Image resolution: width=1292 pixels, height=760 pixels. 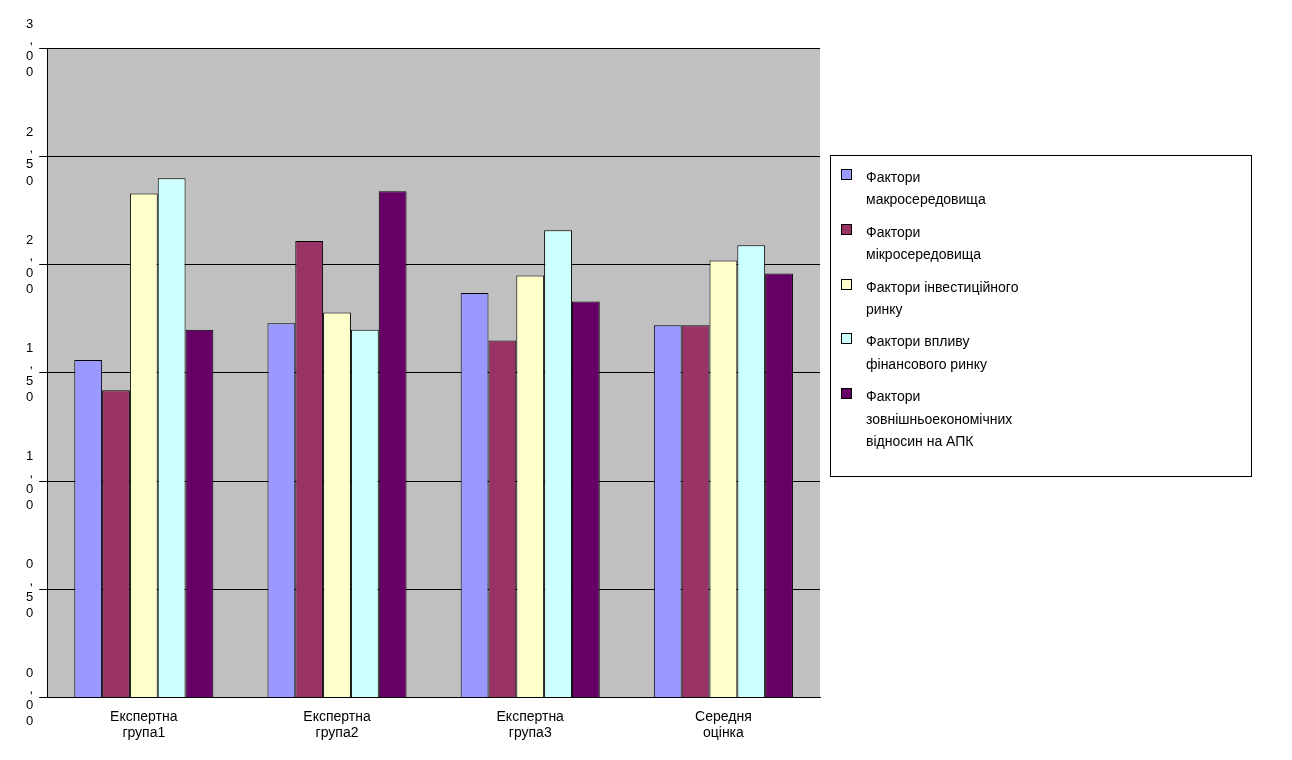 I want to click on y-tick-label: 0,50, so click(x=30, y=588).